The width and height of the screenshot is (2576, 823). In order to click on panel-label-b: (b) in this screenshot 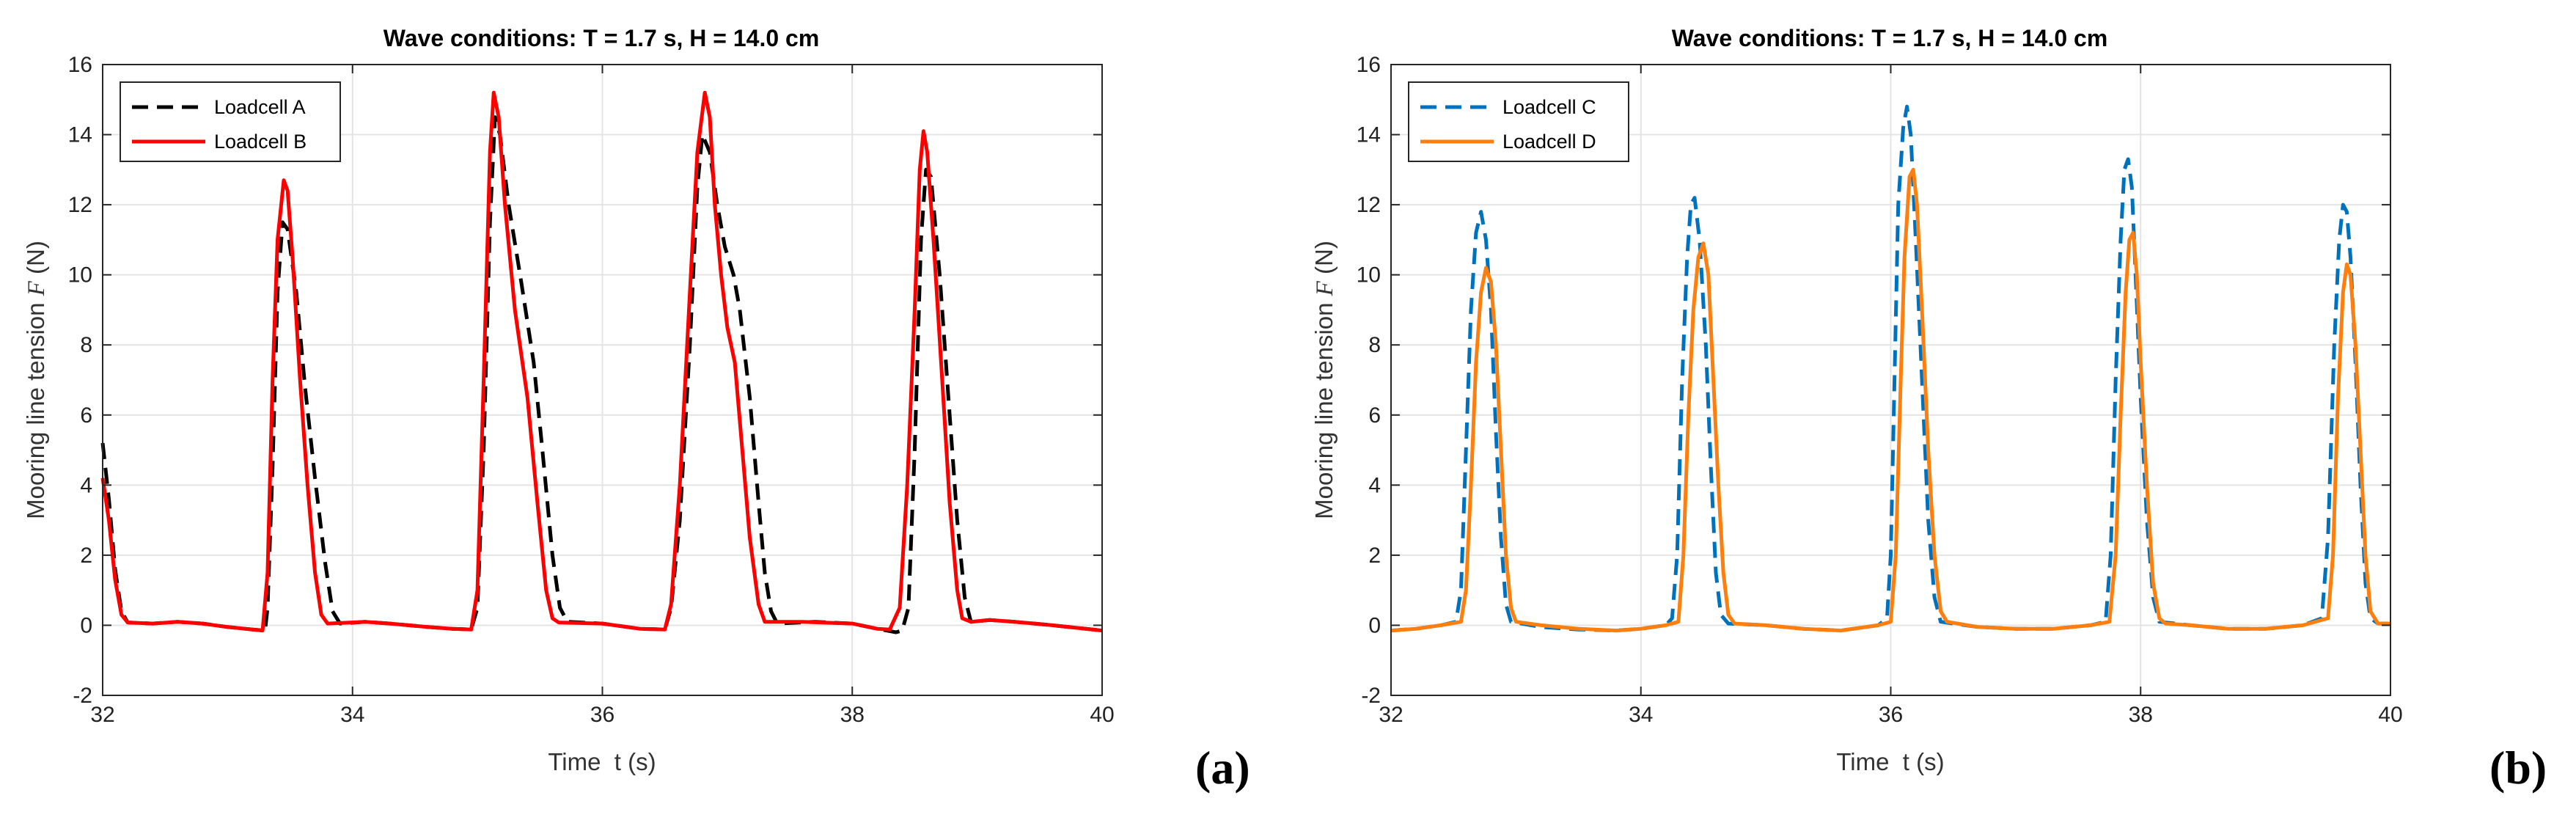, I will do `click(2518, 768)`.